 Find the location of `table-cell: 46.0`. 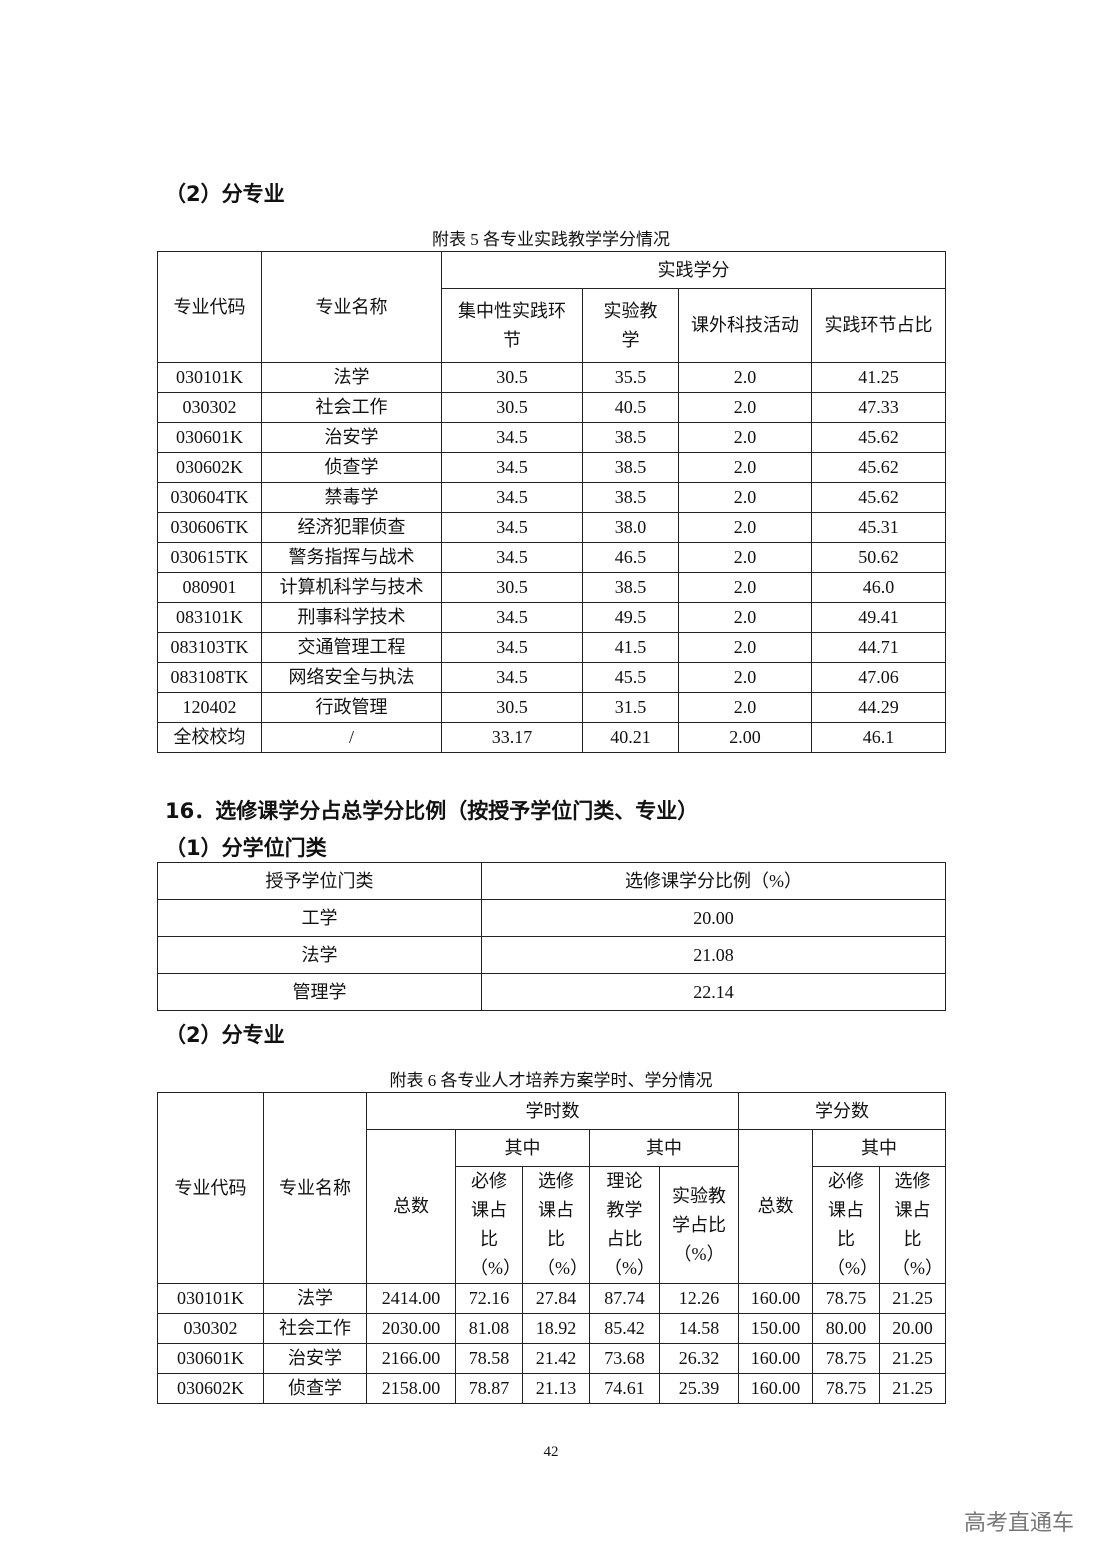

table-cell: 46.0 is located at coordinates (878, 587).